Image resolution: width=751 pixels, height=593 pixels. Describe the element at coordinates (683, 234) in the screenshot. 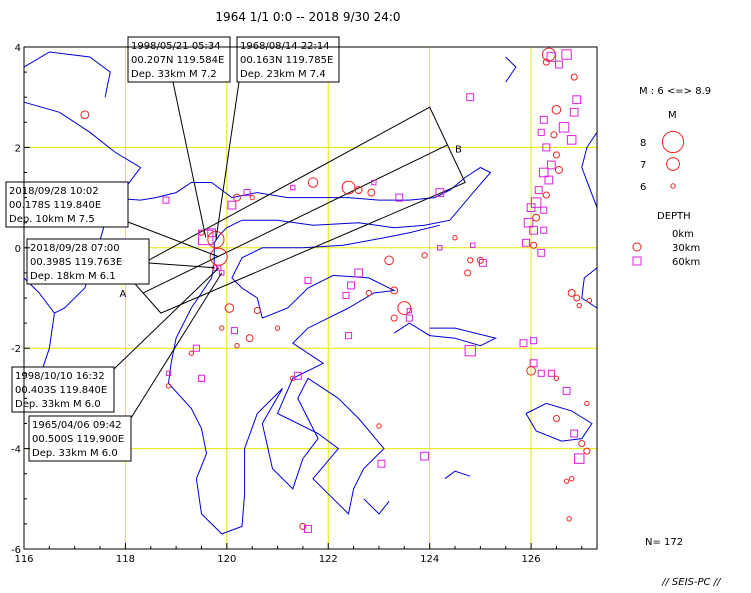

I see `legend-depth-label: 0km` at that location.